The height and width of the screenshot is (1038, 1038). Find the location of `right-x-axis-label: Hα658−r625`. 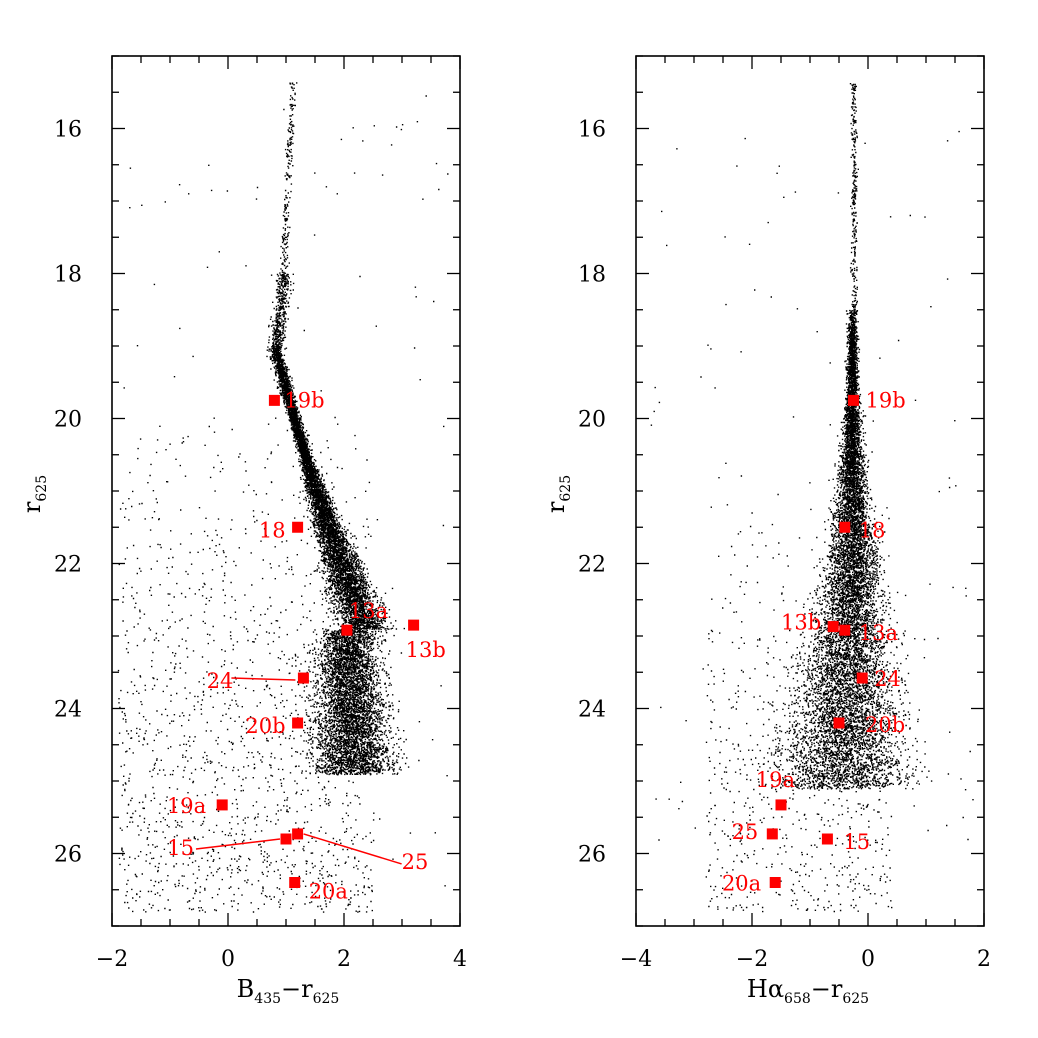

right-x-axis-label: Hα658−r625 is located at coordinates (808, 991).